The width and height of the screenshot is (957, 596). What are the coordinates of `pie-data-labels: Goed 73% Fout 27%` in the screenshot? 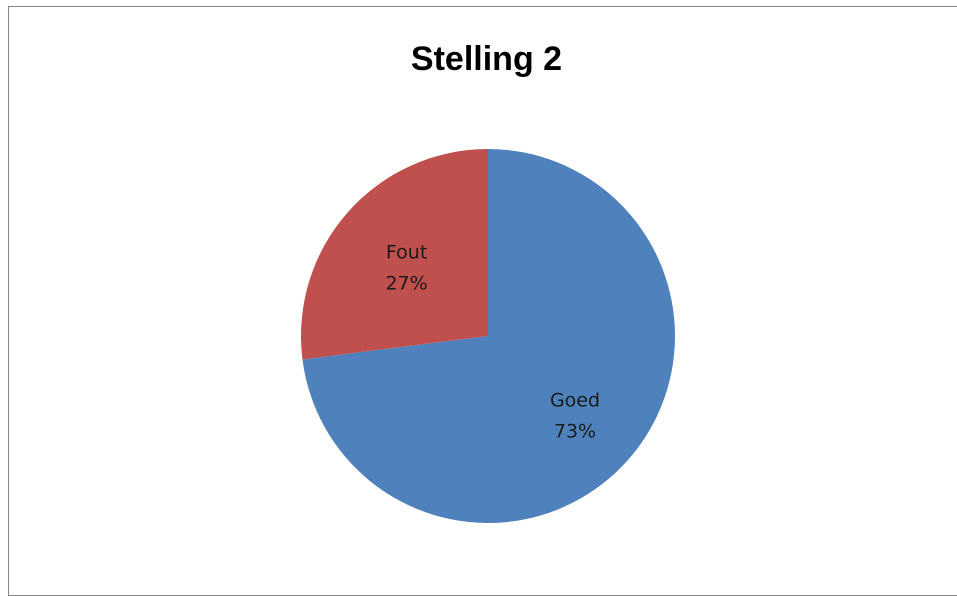 It's located at (492, 341).